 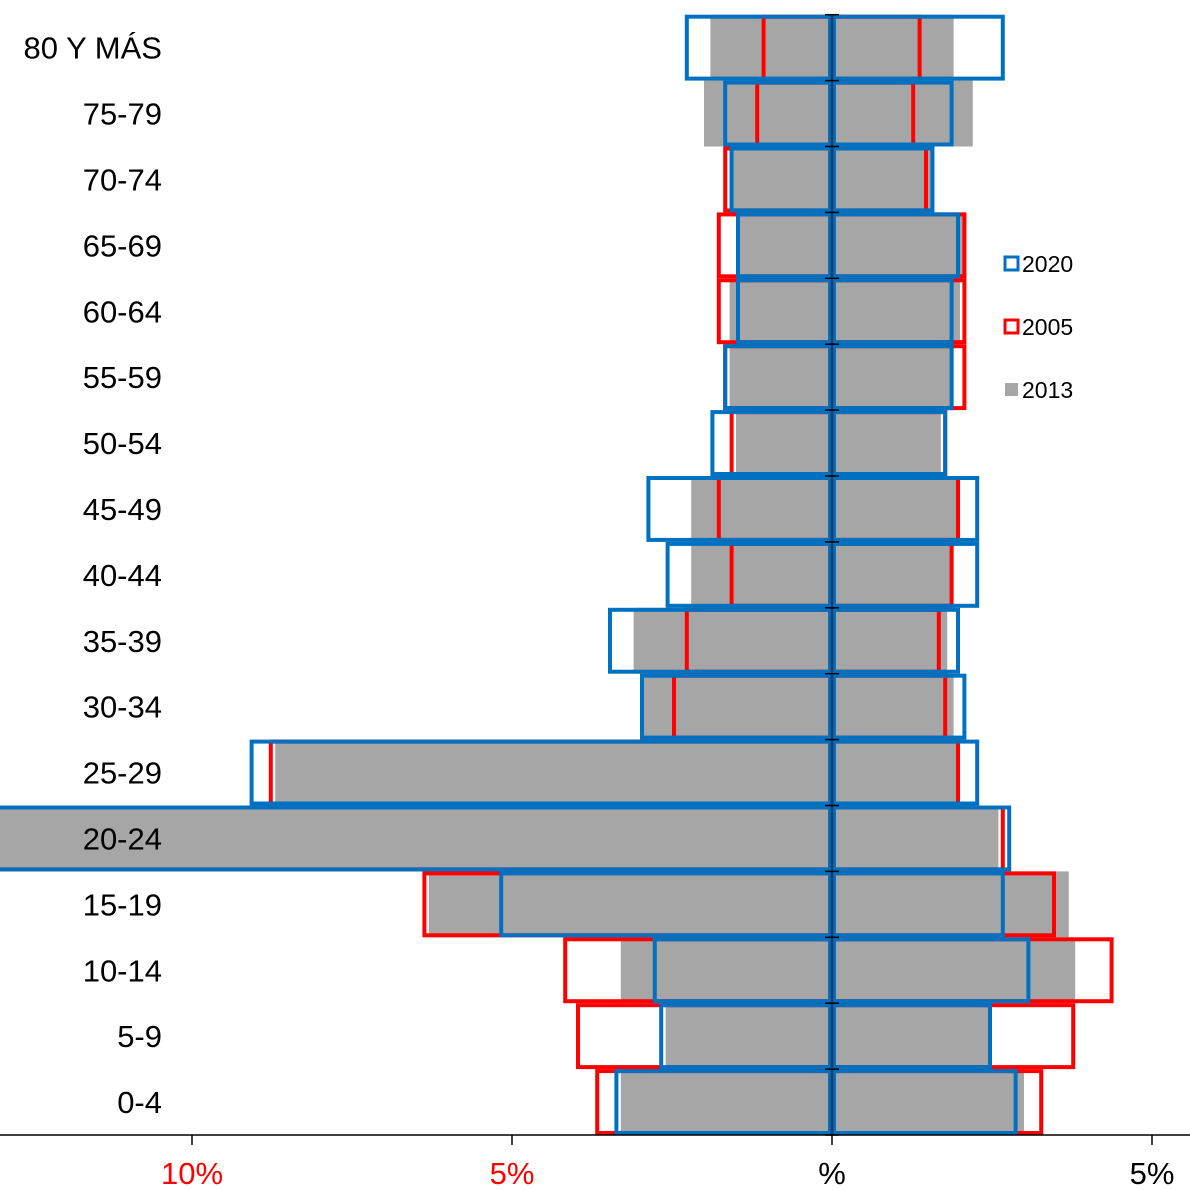 I want to click on category-label: 35-39, so click(x=122, y=641).